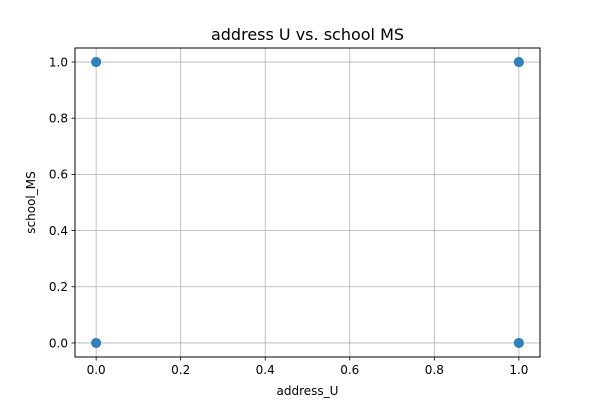 This screenshot has height=400, width=600. I want to click on y-tick-label: 1.0, so click(58, 62).